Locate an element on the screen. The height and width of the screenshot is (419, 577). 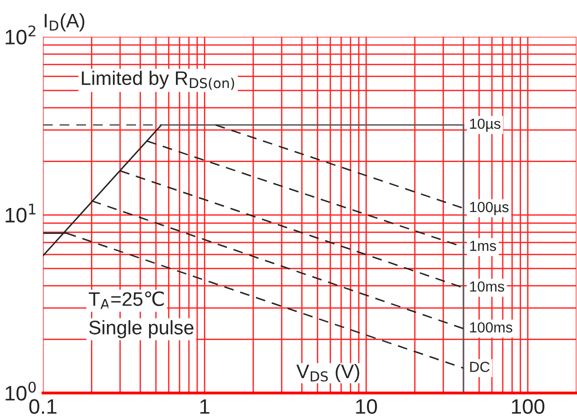
series-label: 10µs is located at coordinates (485, 125).